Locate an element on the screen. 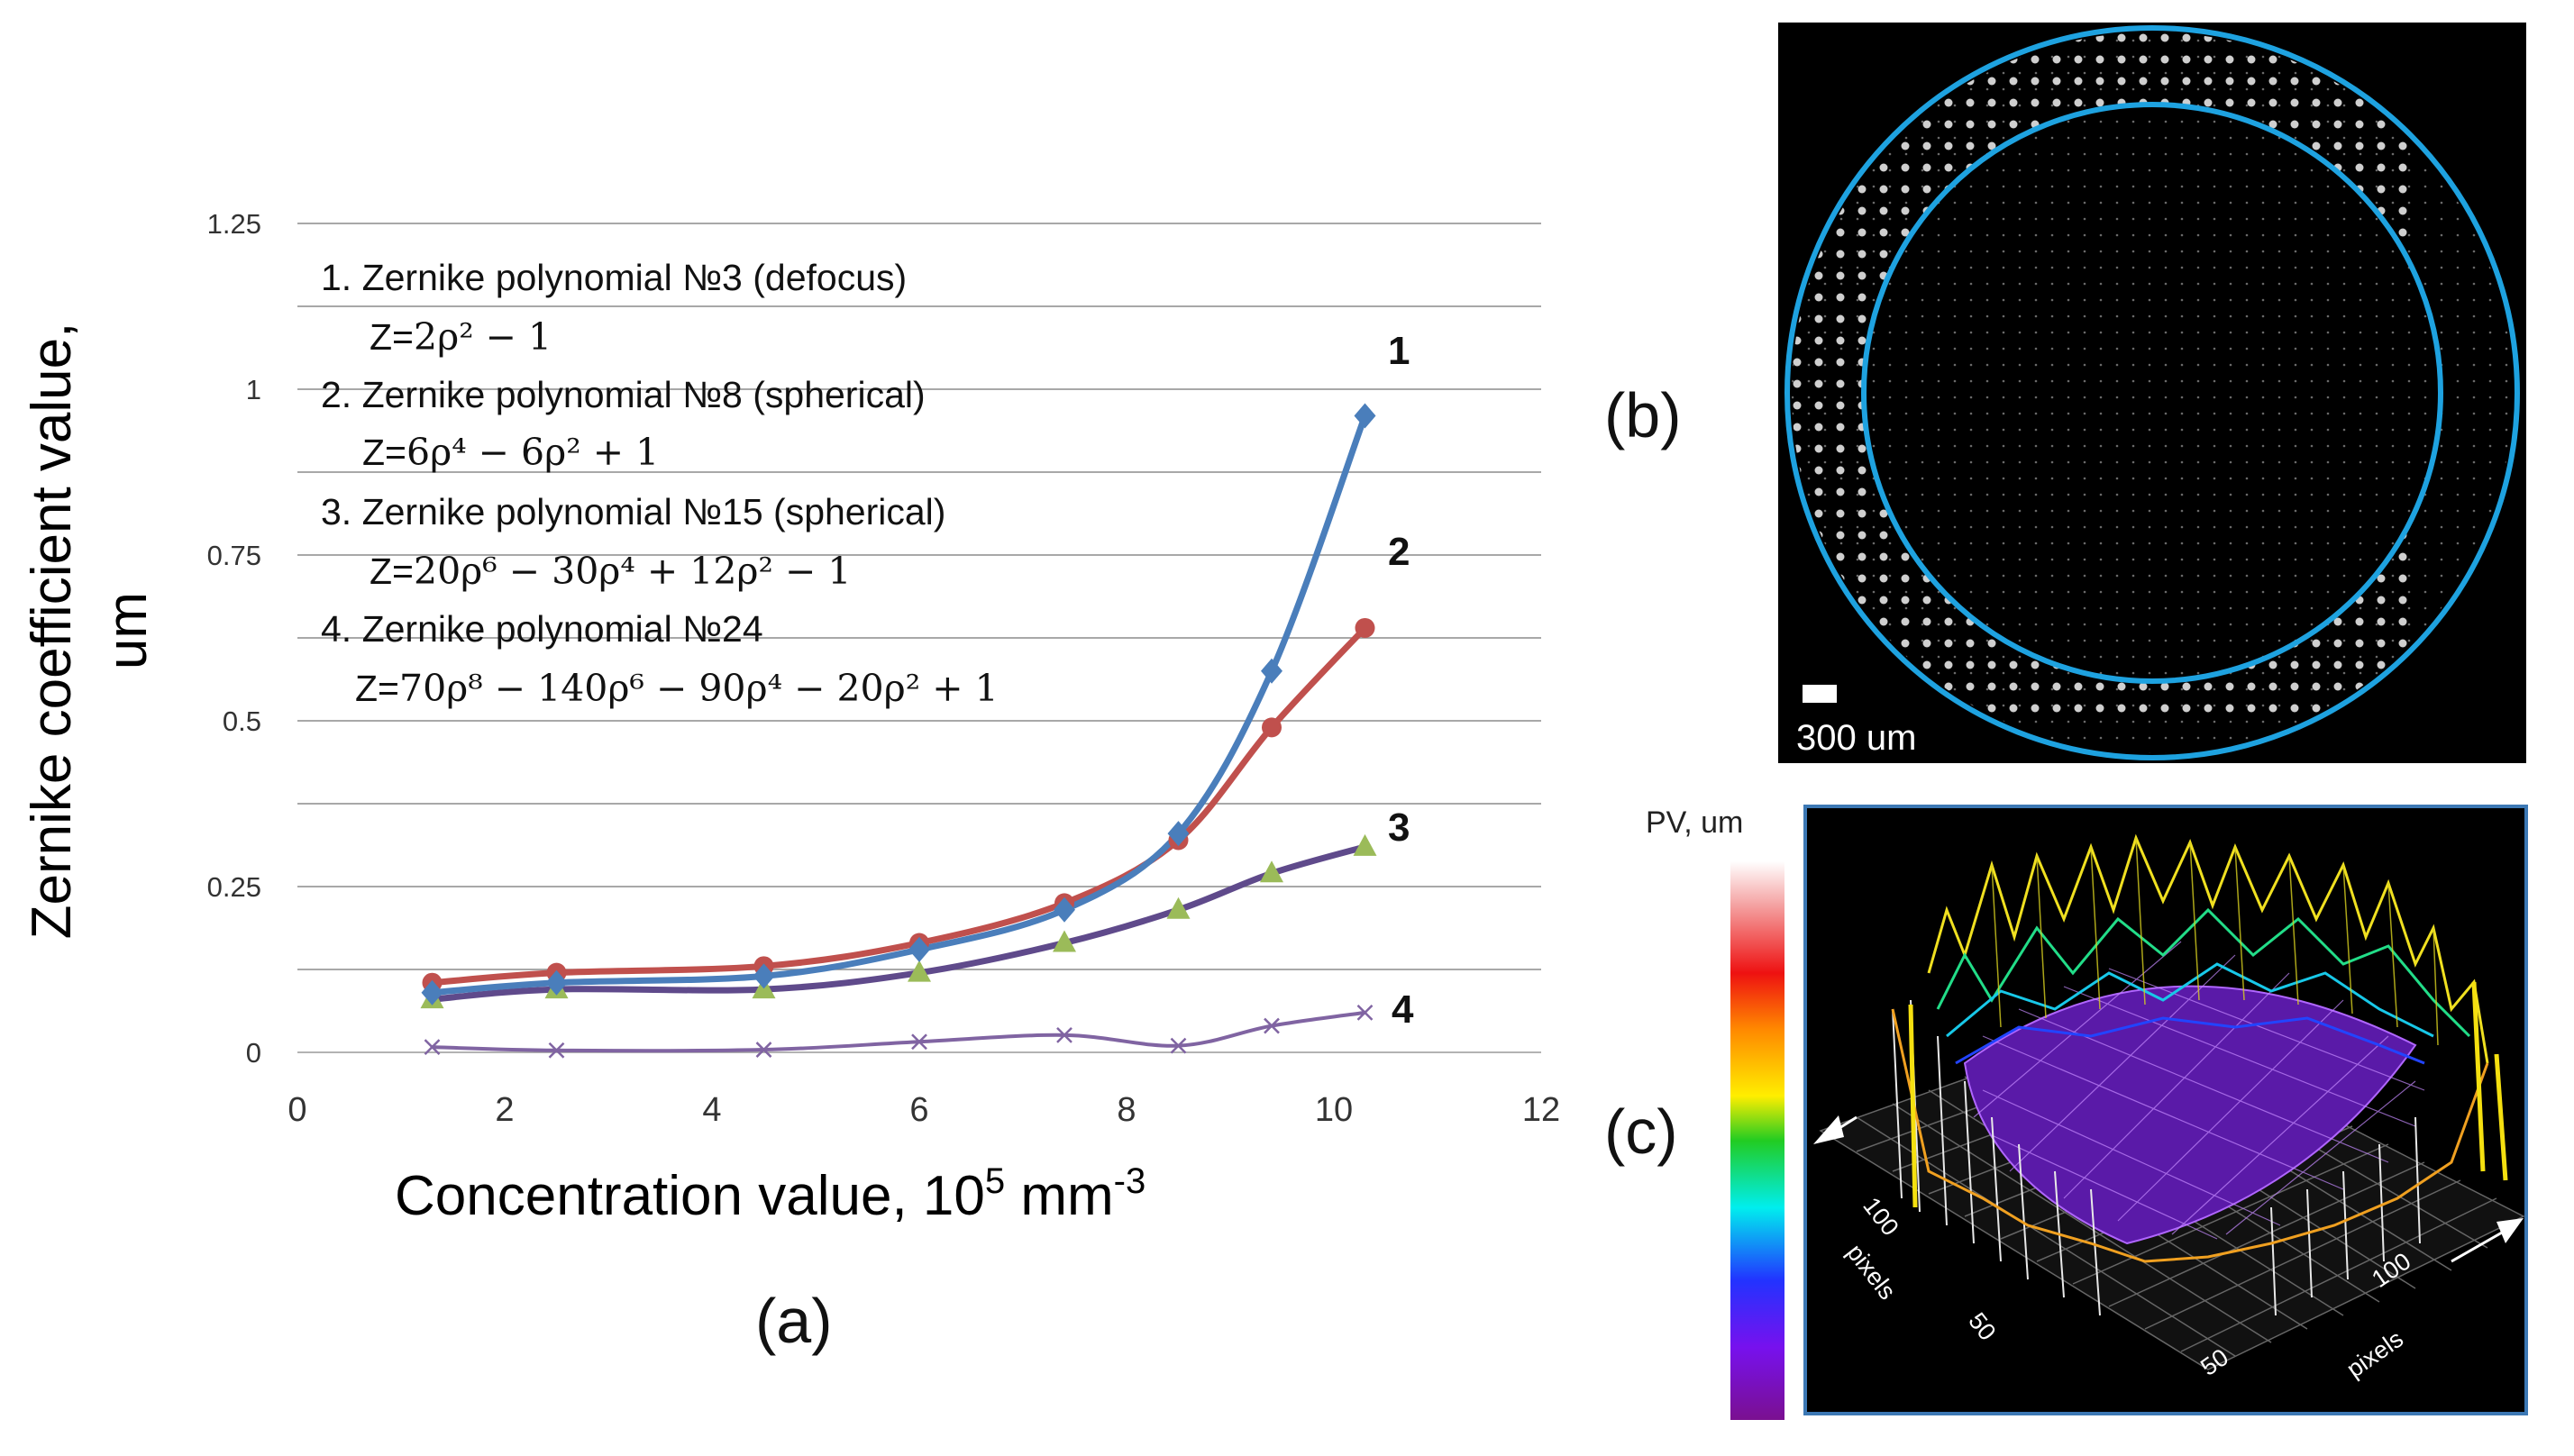 The image size is (2574, 1456). x-axis-title: Concentration value, 105 mm-3 is located at coordinates (770, 1194).